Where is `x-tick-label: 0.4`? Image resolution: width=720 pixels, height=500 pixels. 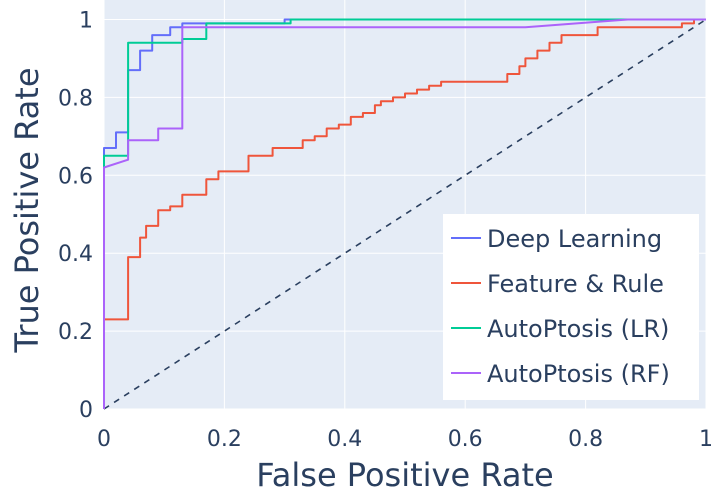 x-tick-label: 0.4 is located at coordinates (344, 439).